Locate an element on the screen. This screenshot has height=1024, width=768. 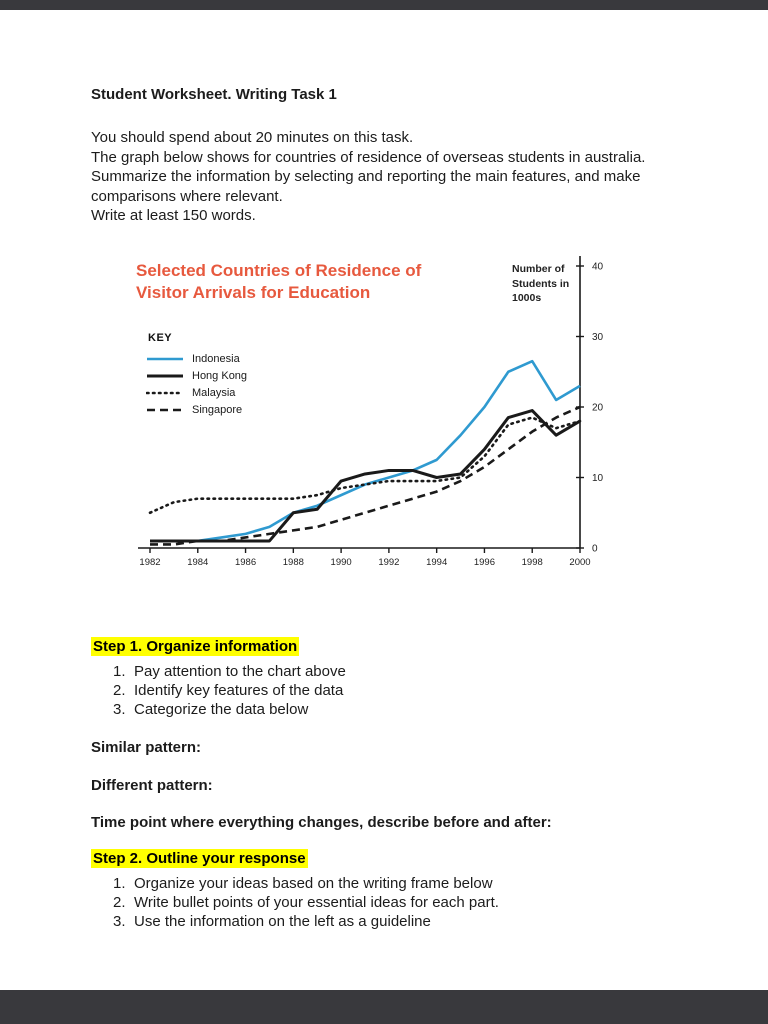
y-tick-label: 10 is located at coordinates (598, 478).